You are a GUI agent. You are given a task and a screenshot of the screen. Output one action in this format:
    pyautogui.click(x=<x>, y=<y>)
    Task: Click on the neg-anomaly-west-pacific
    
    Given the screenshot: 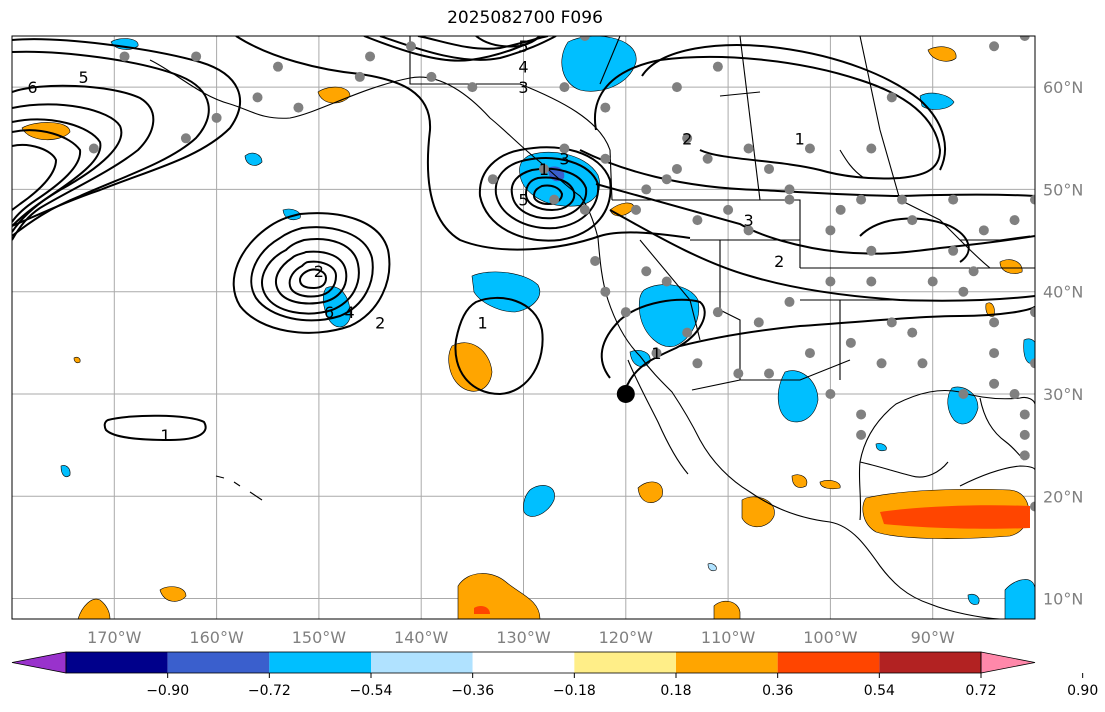 What is the action you would take?
    pyautogui.click(x=253, y=159)
    